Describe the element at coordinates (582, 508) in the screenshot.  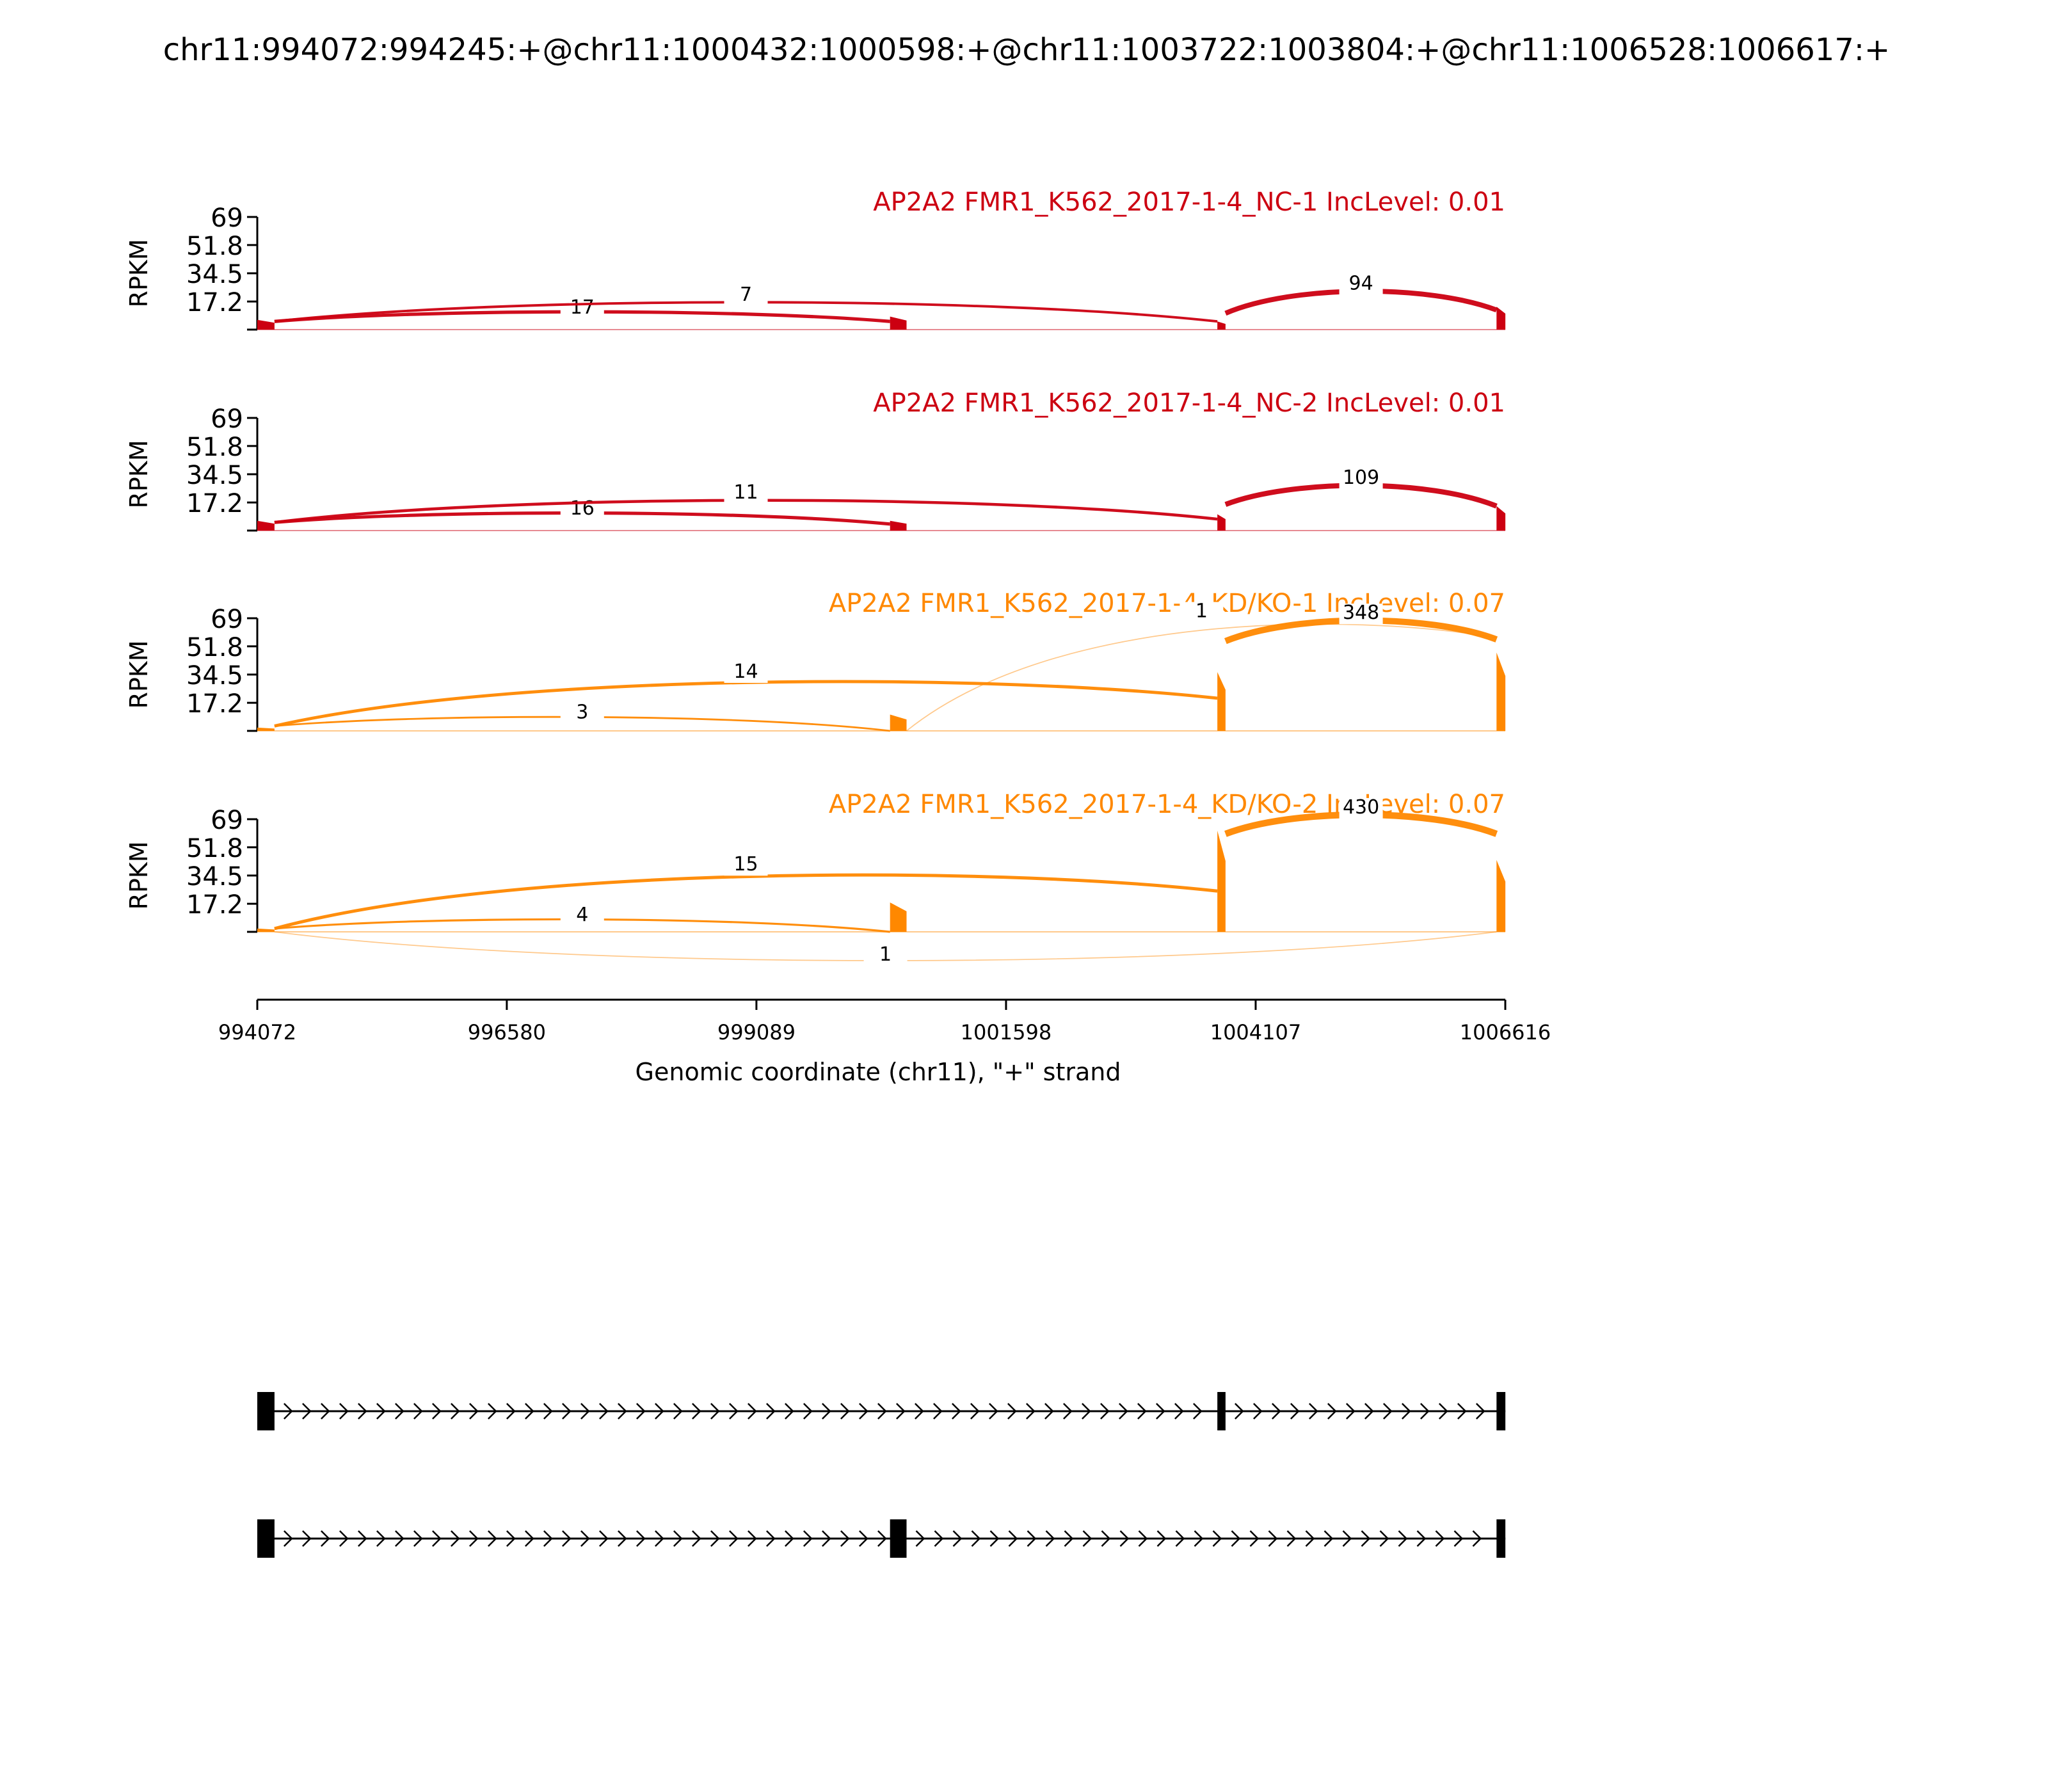
I see `junction-count: 16` at that location.